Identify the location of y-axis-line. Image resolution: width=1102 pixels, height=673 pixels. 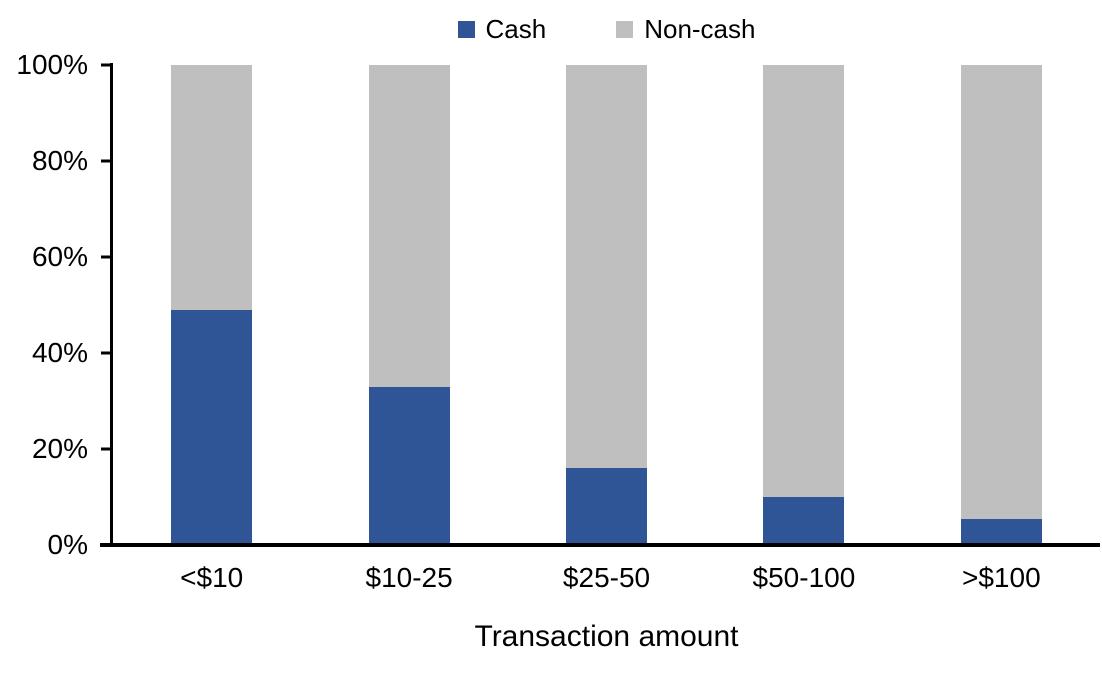
(111, 305).